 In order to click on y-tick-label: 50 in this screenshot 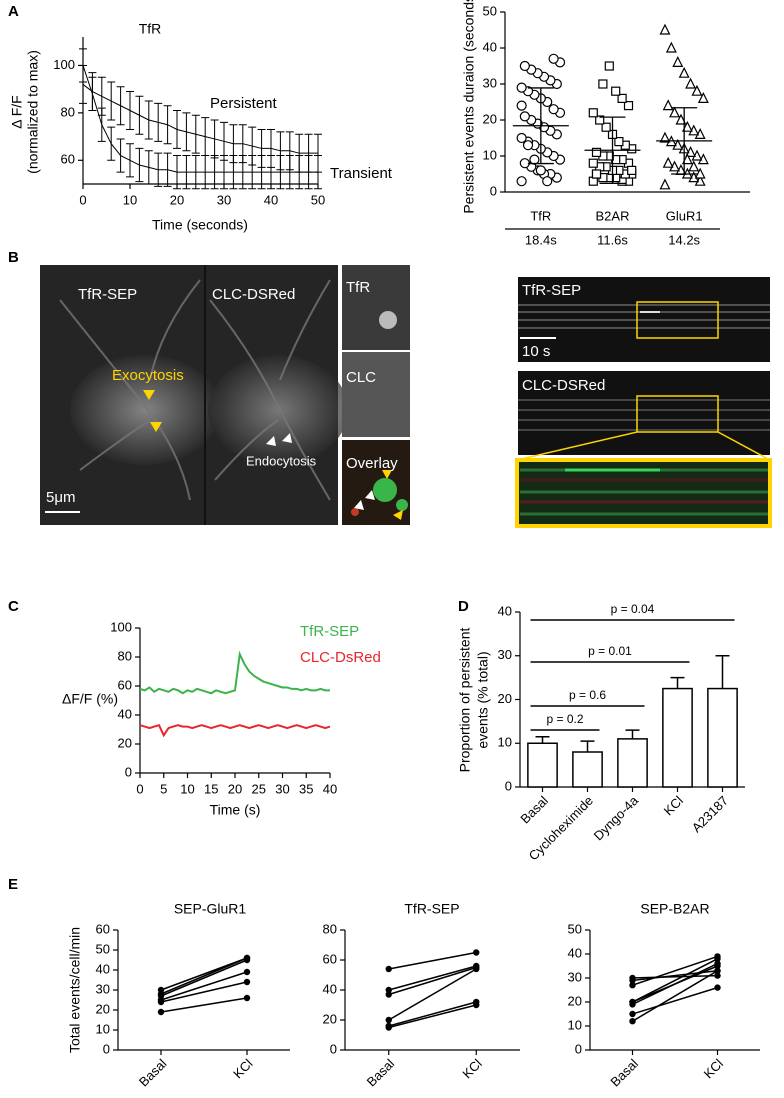, I will do `click(575, 928)`.